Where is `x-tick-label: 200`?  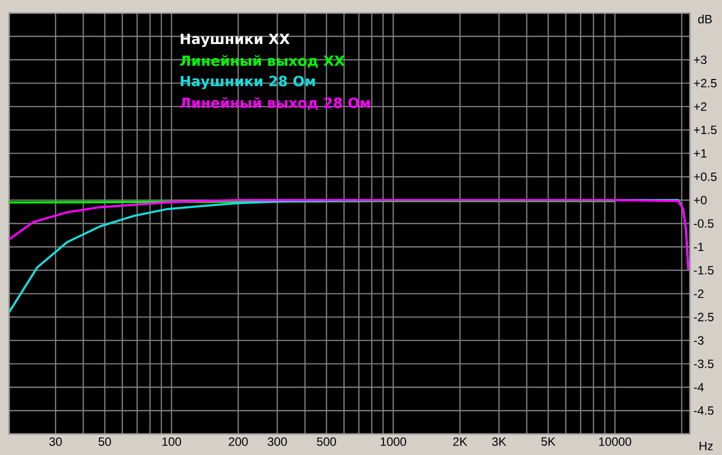
x-tick-label: 200 is located at coordinates (238, 441).